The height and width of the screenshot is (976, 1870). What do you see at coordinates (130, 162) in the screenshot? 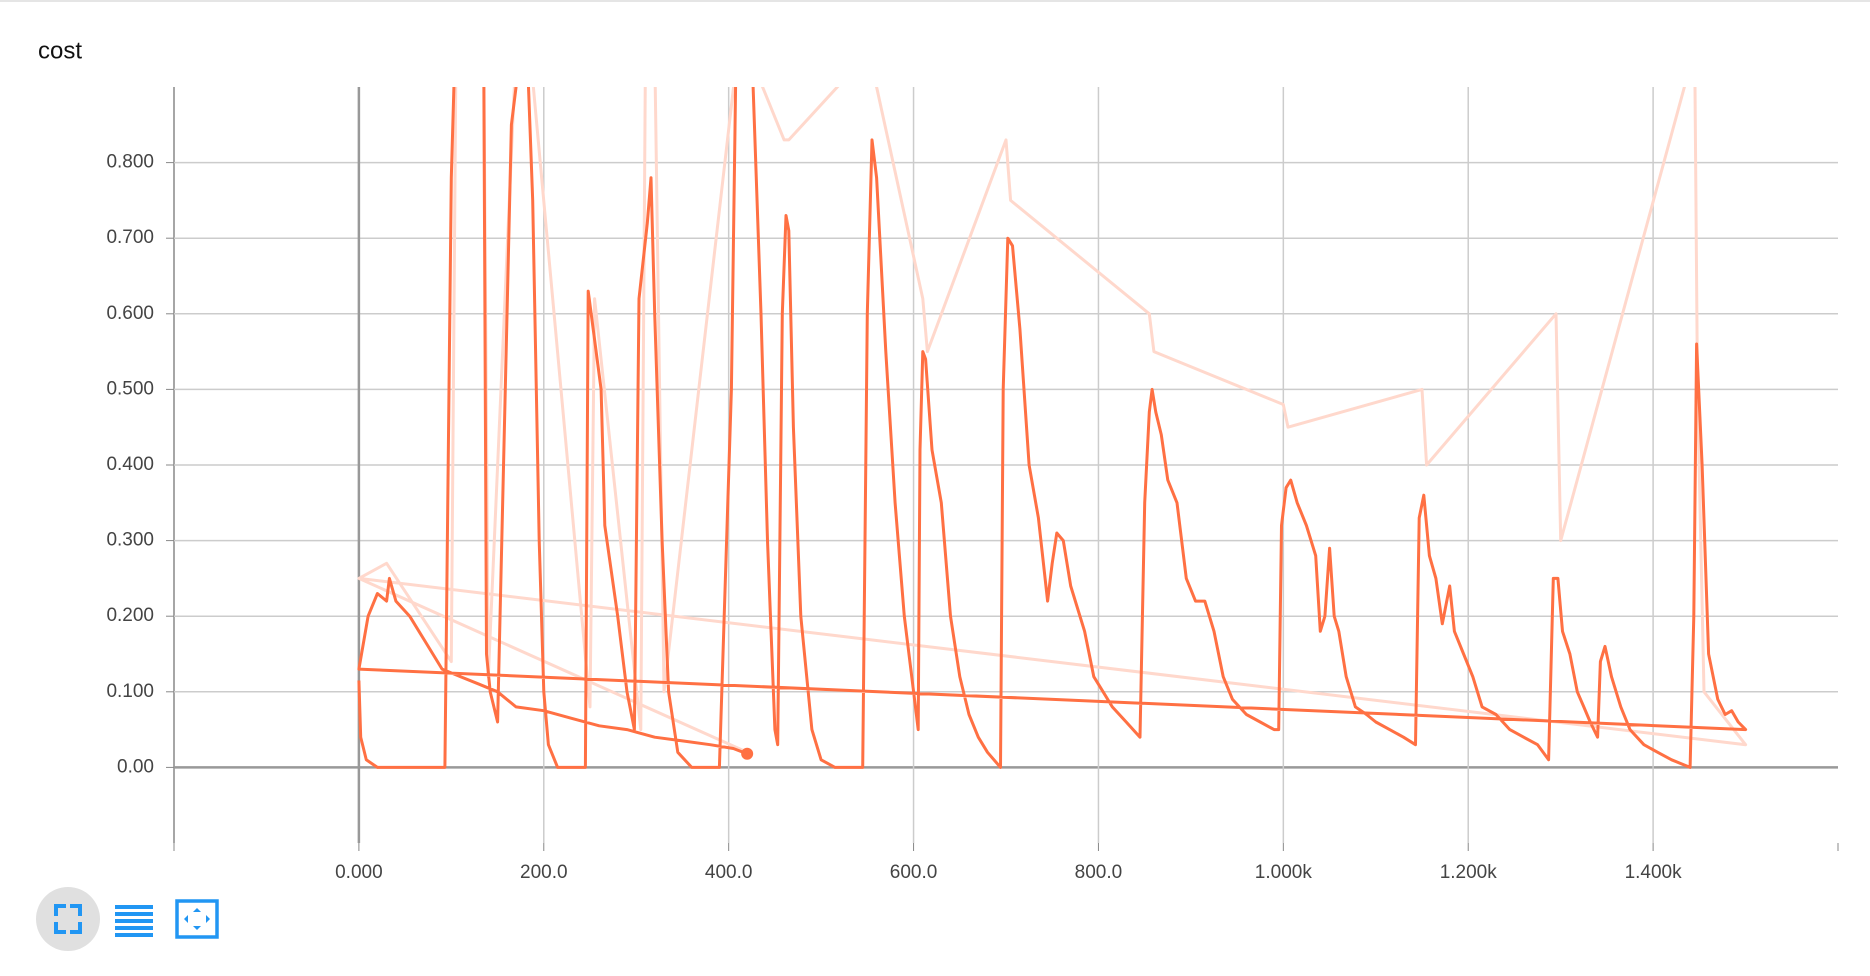
I see `y-tick-label: 0.800` at bounding box center [130, 162].